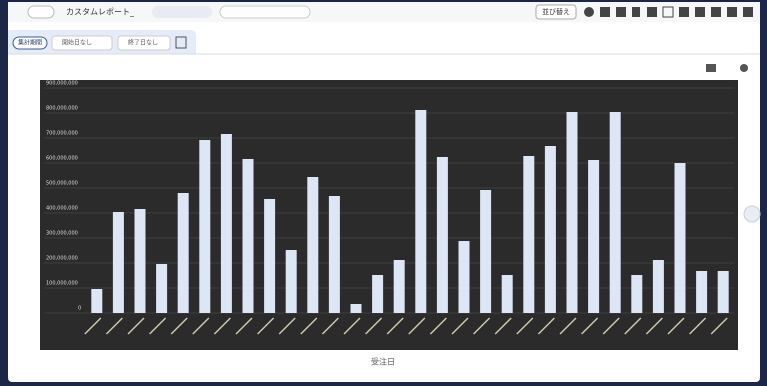 The width and height of the screenshot is (767, 386). Describe the element at coordinates (752, 214) in the screenshot. I see `side-button` at that location.